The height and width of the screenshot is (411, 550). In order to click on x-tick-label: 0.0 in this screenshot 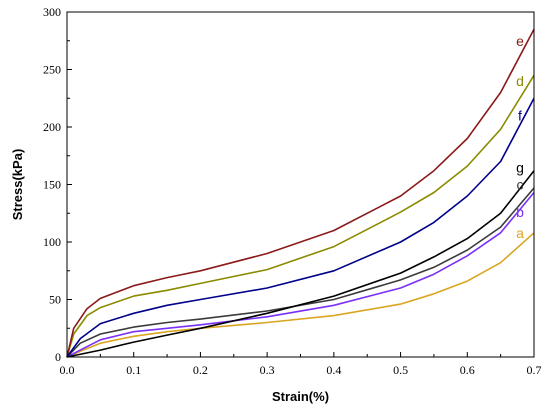, I will do `click(67, 370)`.